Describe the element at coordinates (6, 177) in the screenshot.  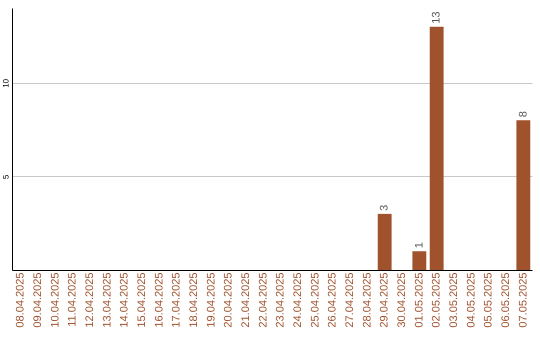
I see `y-tick-label: 5` at that location.